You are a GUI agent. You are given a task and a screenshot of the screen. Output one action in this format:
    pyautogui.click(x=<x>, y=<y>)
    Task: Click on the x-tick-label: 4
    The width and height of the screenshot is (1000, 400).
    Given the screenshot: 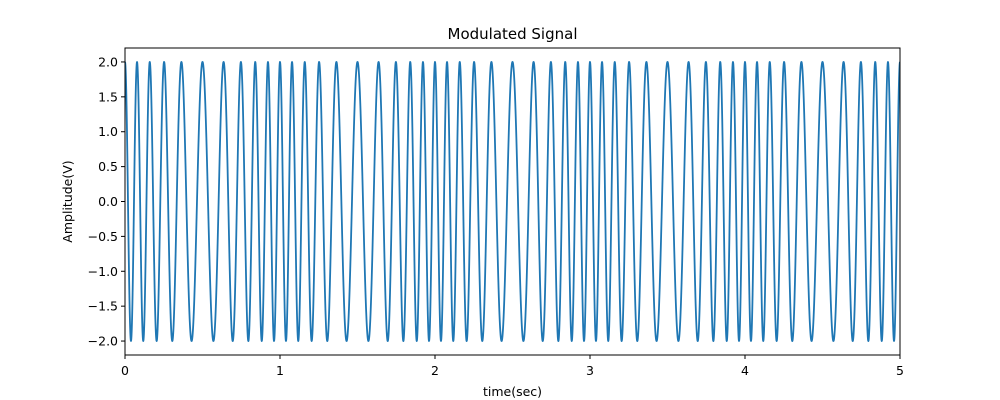 What is the action you would take?
    pyautogui.click(x=745, y=370)
    